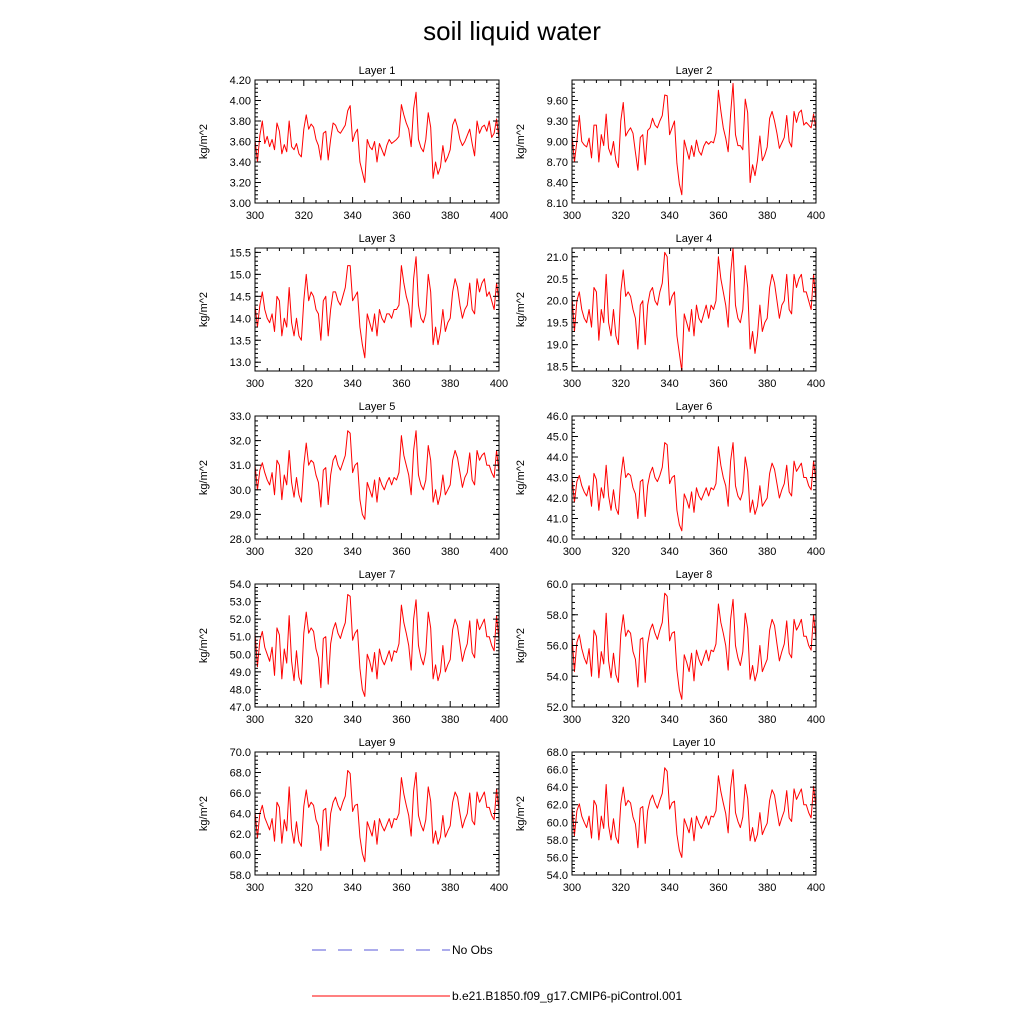 The width and height of the screenshot is (1024, 1024). Describe the element at coordinates (240, 708) in the screenshot. I see `y-tick-label: 47.0` at that location.